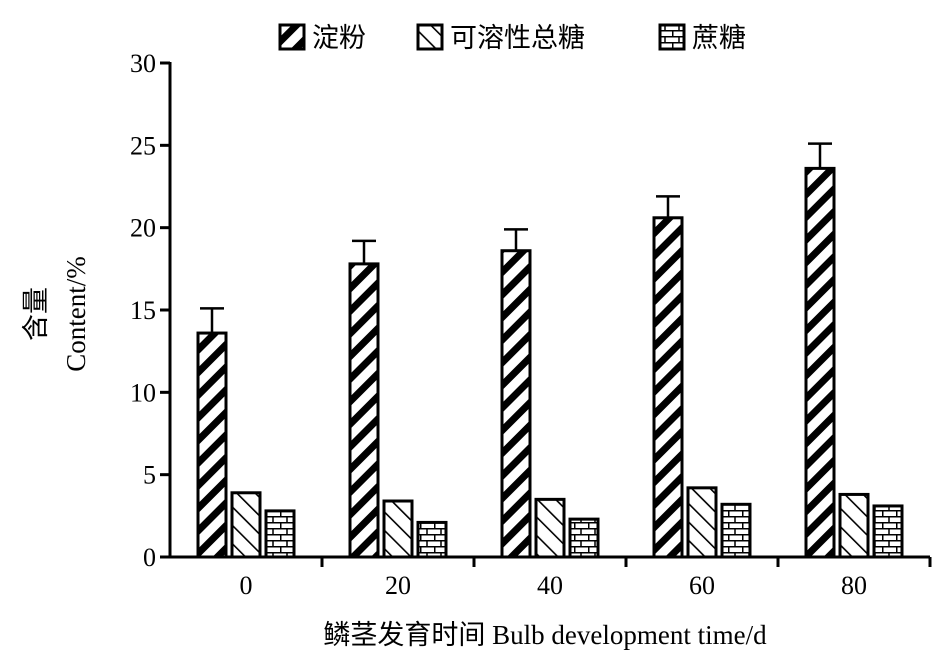  I want to click on y-tick-label: 25, so click(143, 145).